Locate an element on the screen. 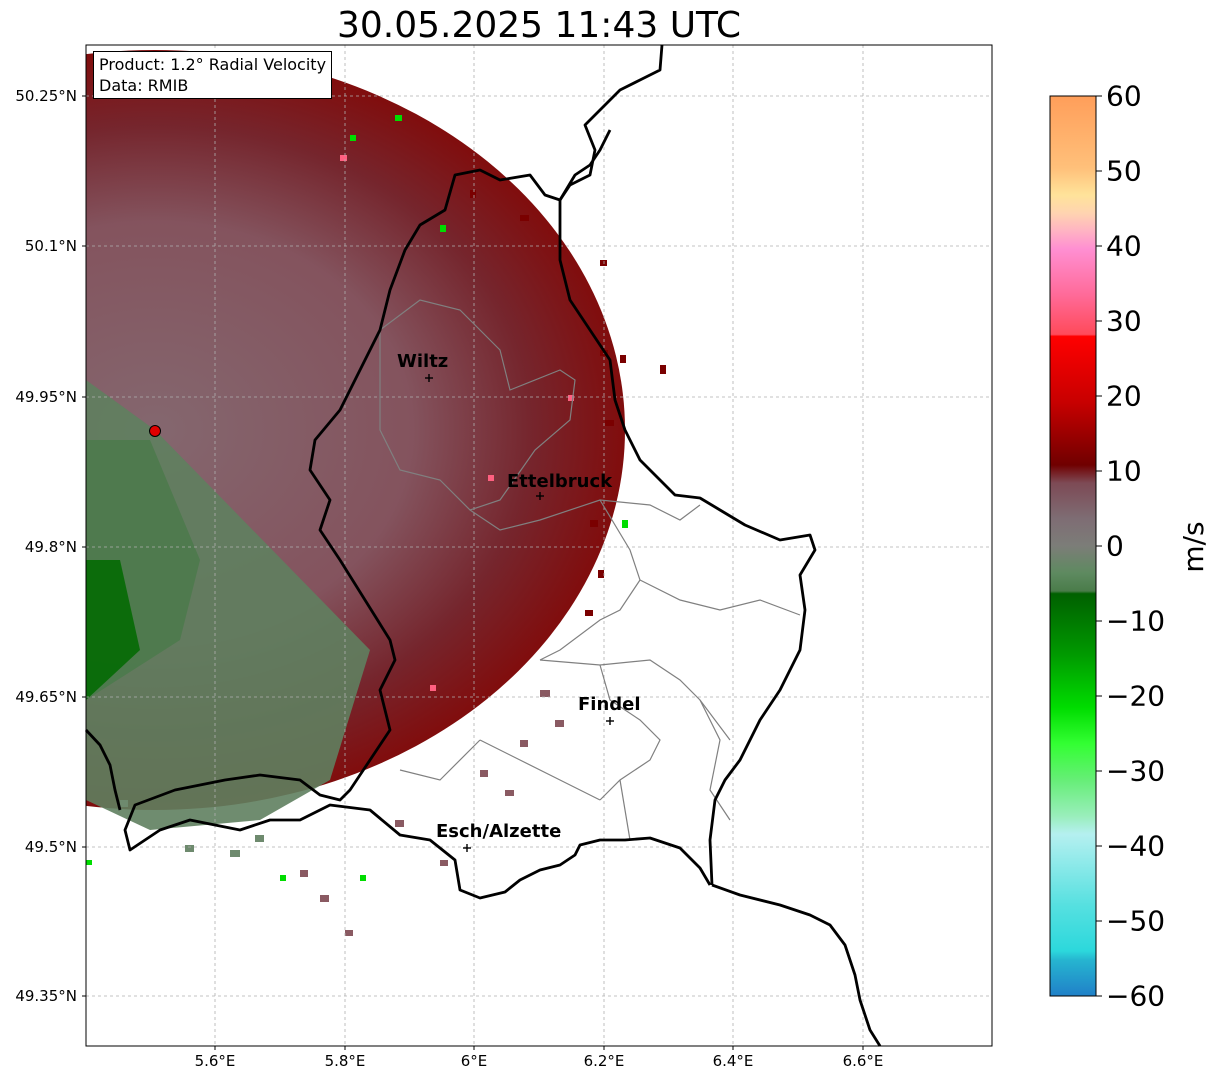 The height and width of the screenshot is (1081, 1207). lat-label: 49.95°N is located at coordinates (46, 397).